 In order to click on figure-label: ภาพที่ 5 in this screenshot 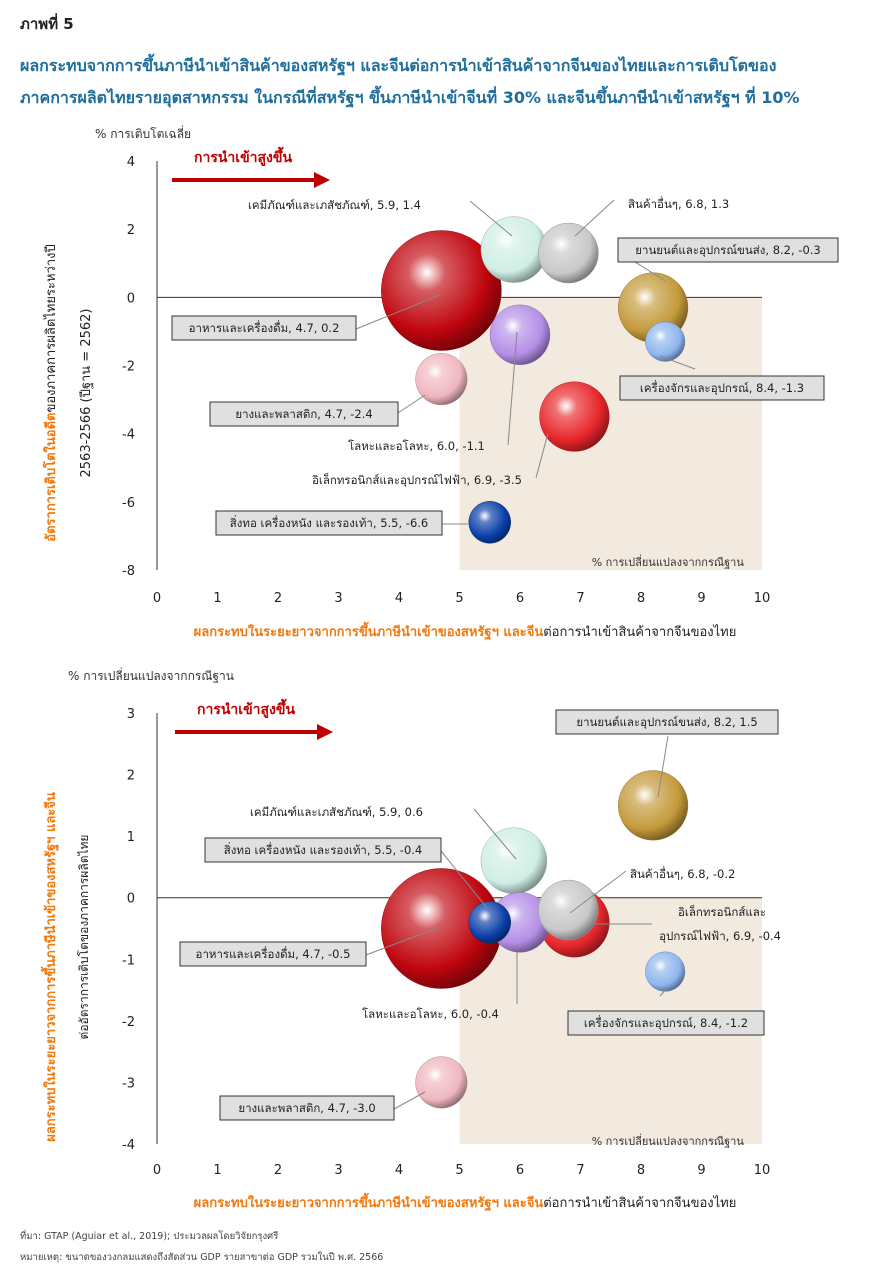, I will do `click(47, 24)`.